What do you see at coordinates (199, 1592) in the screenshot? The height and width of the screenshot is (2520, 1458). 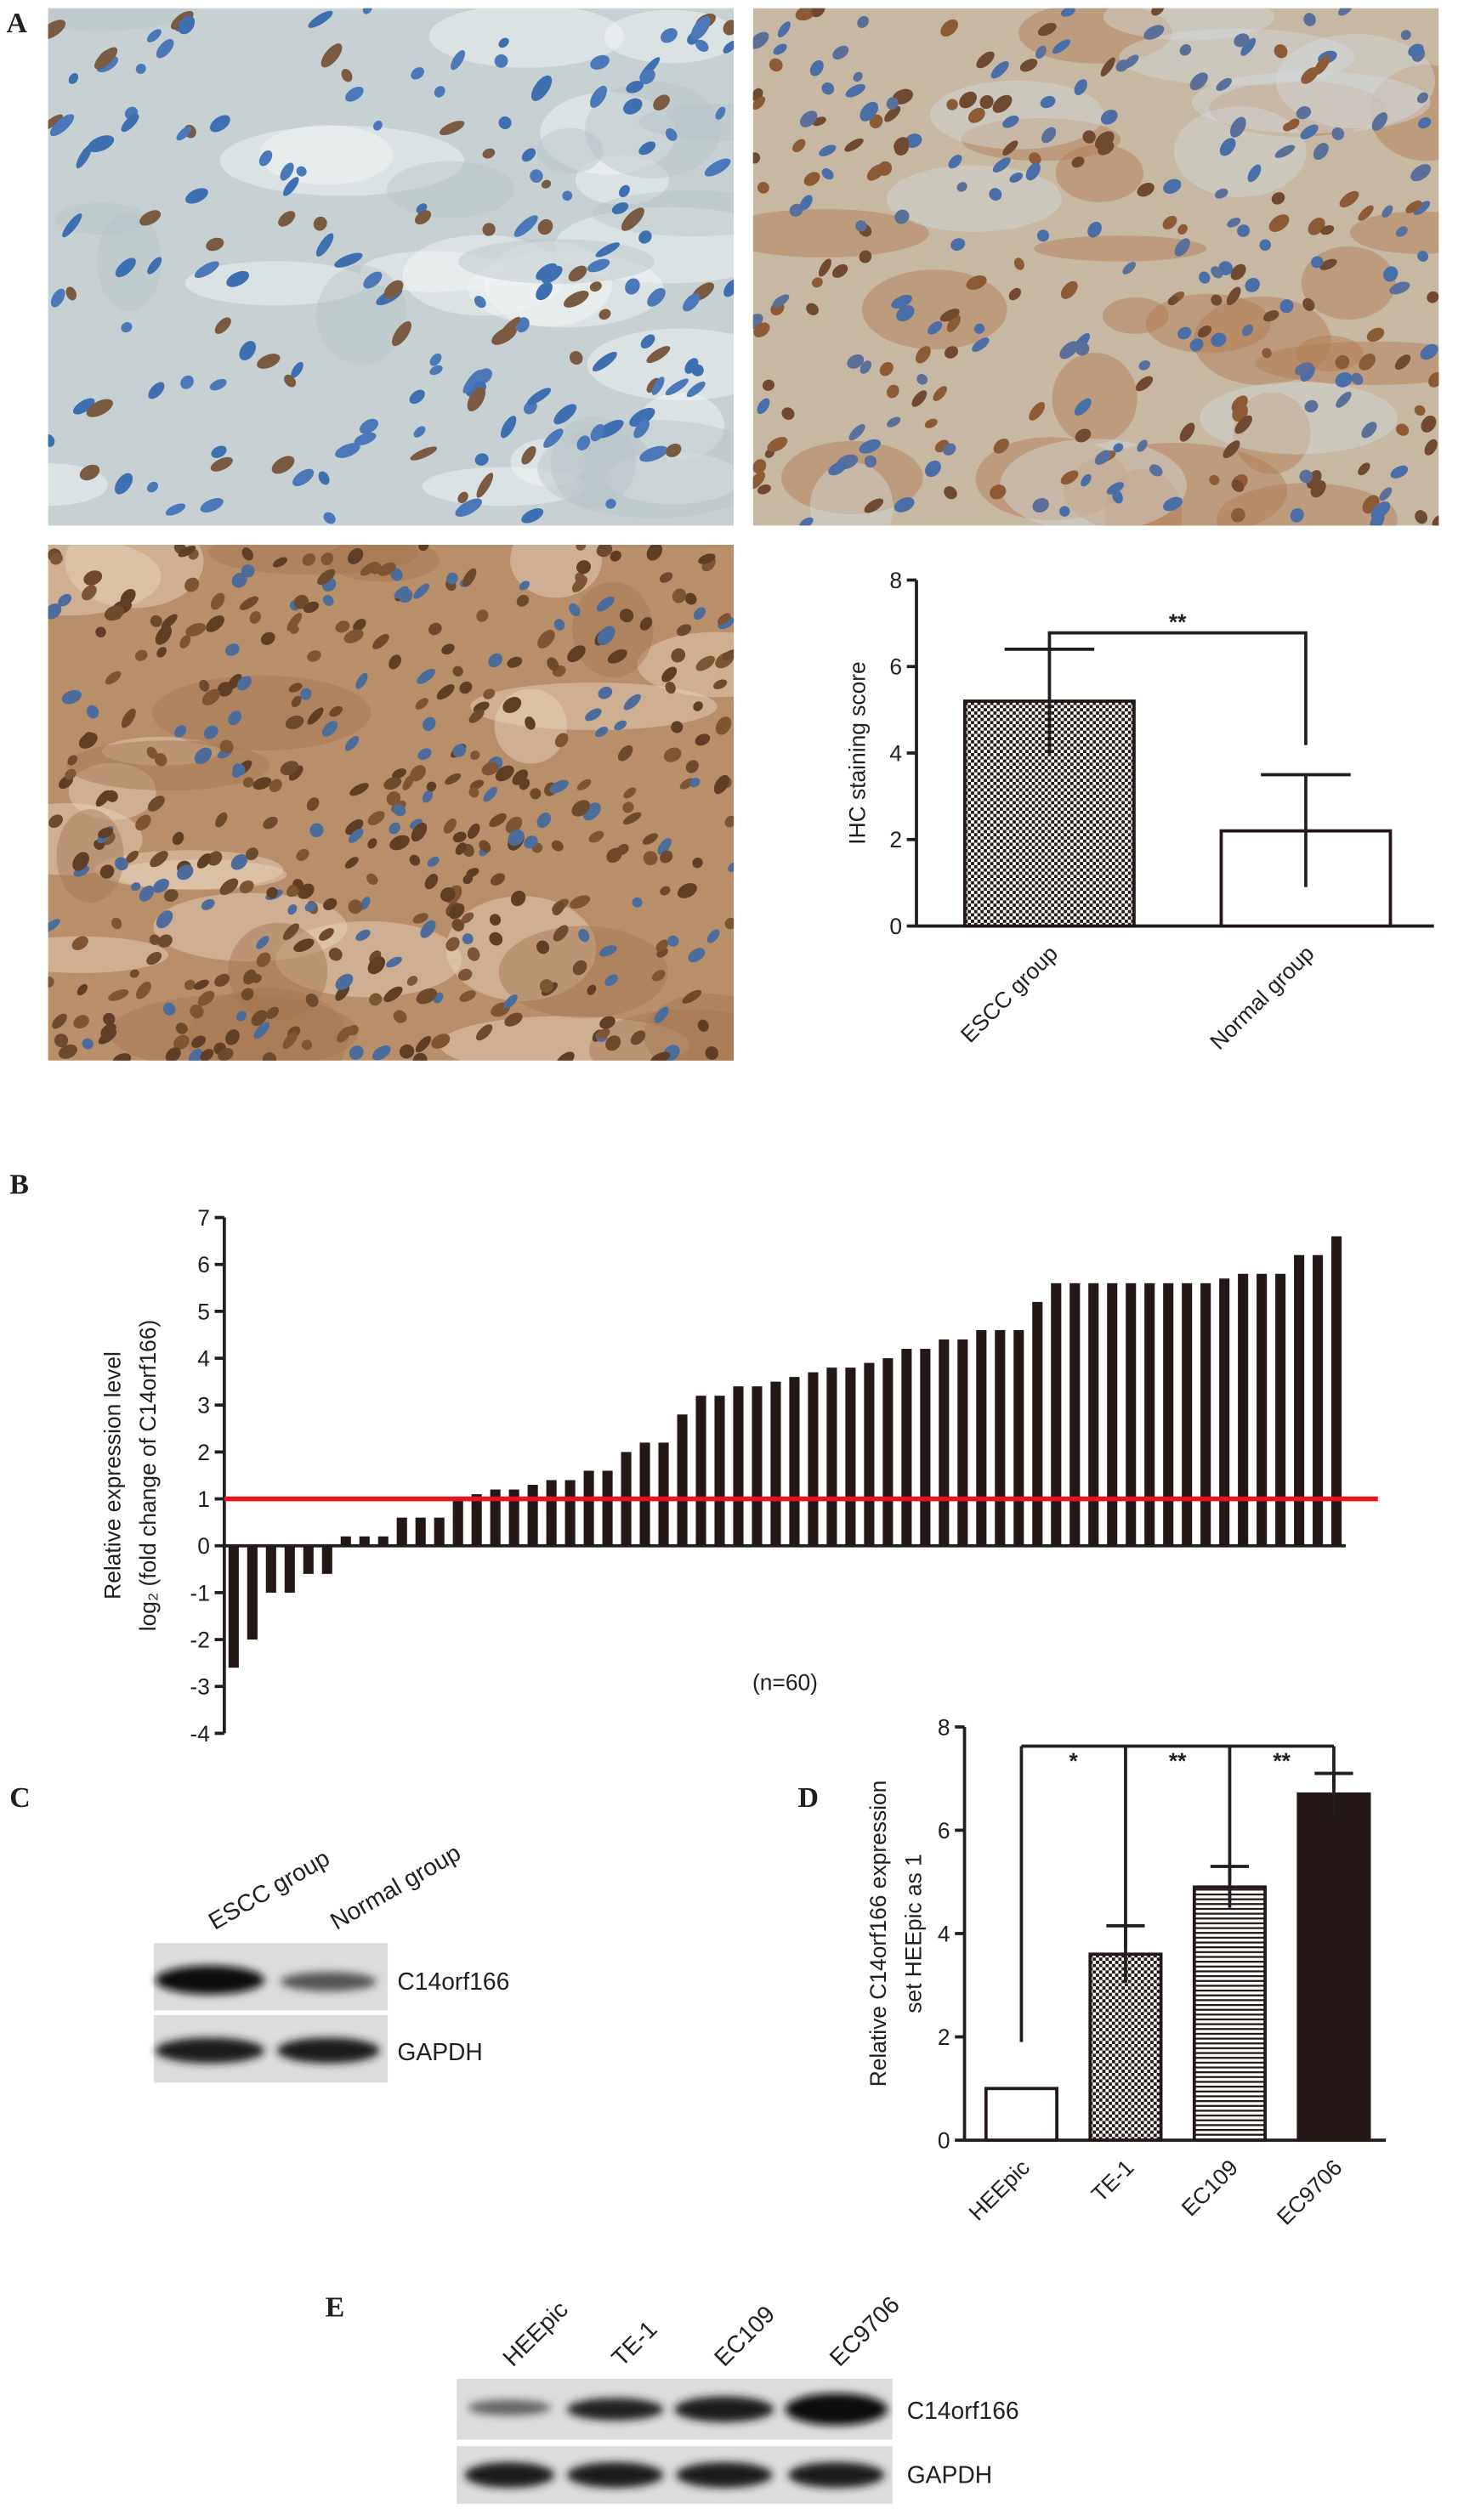 I see `y-tick-label: -1` at bounding box center [199, 1592].